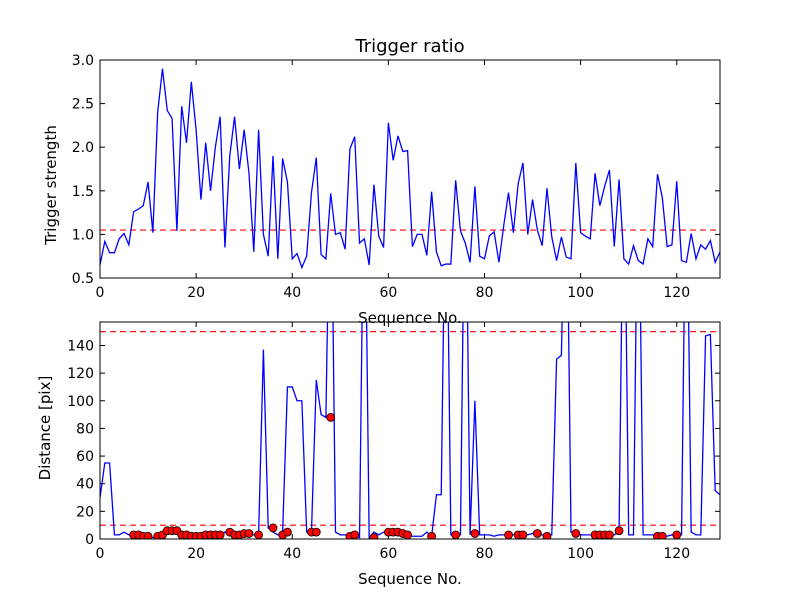 The width and height of the screenshot is (800, 600). I want to click on y-tick-label: 0.5, so click(83, 279).